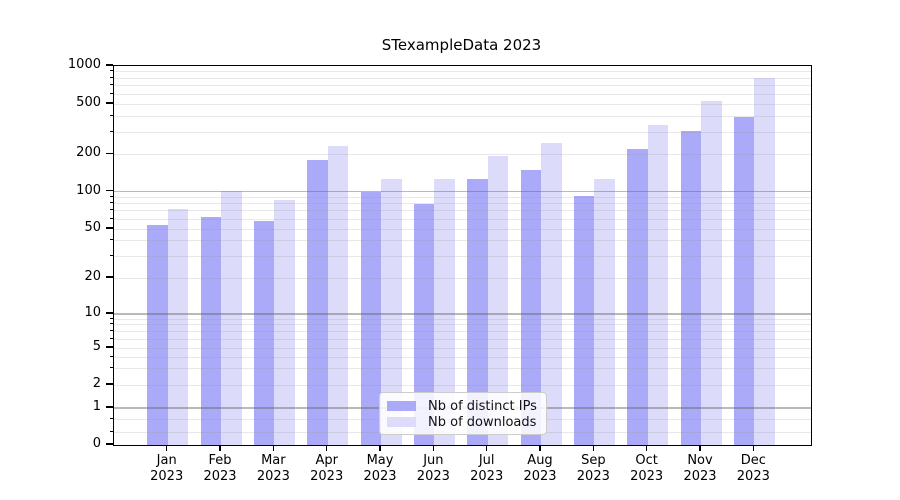 This screenshot has height=500, width=900. What do you see at coordinates (461, 45) in the screenshot?
I see `chart-title: STexampleData 2023` at bounding box center [461, 45].